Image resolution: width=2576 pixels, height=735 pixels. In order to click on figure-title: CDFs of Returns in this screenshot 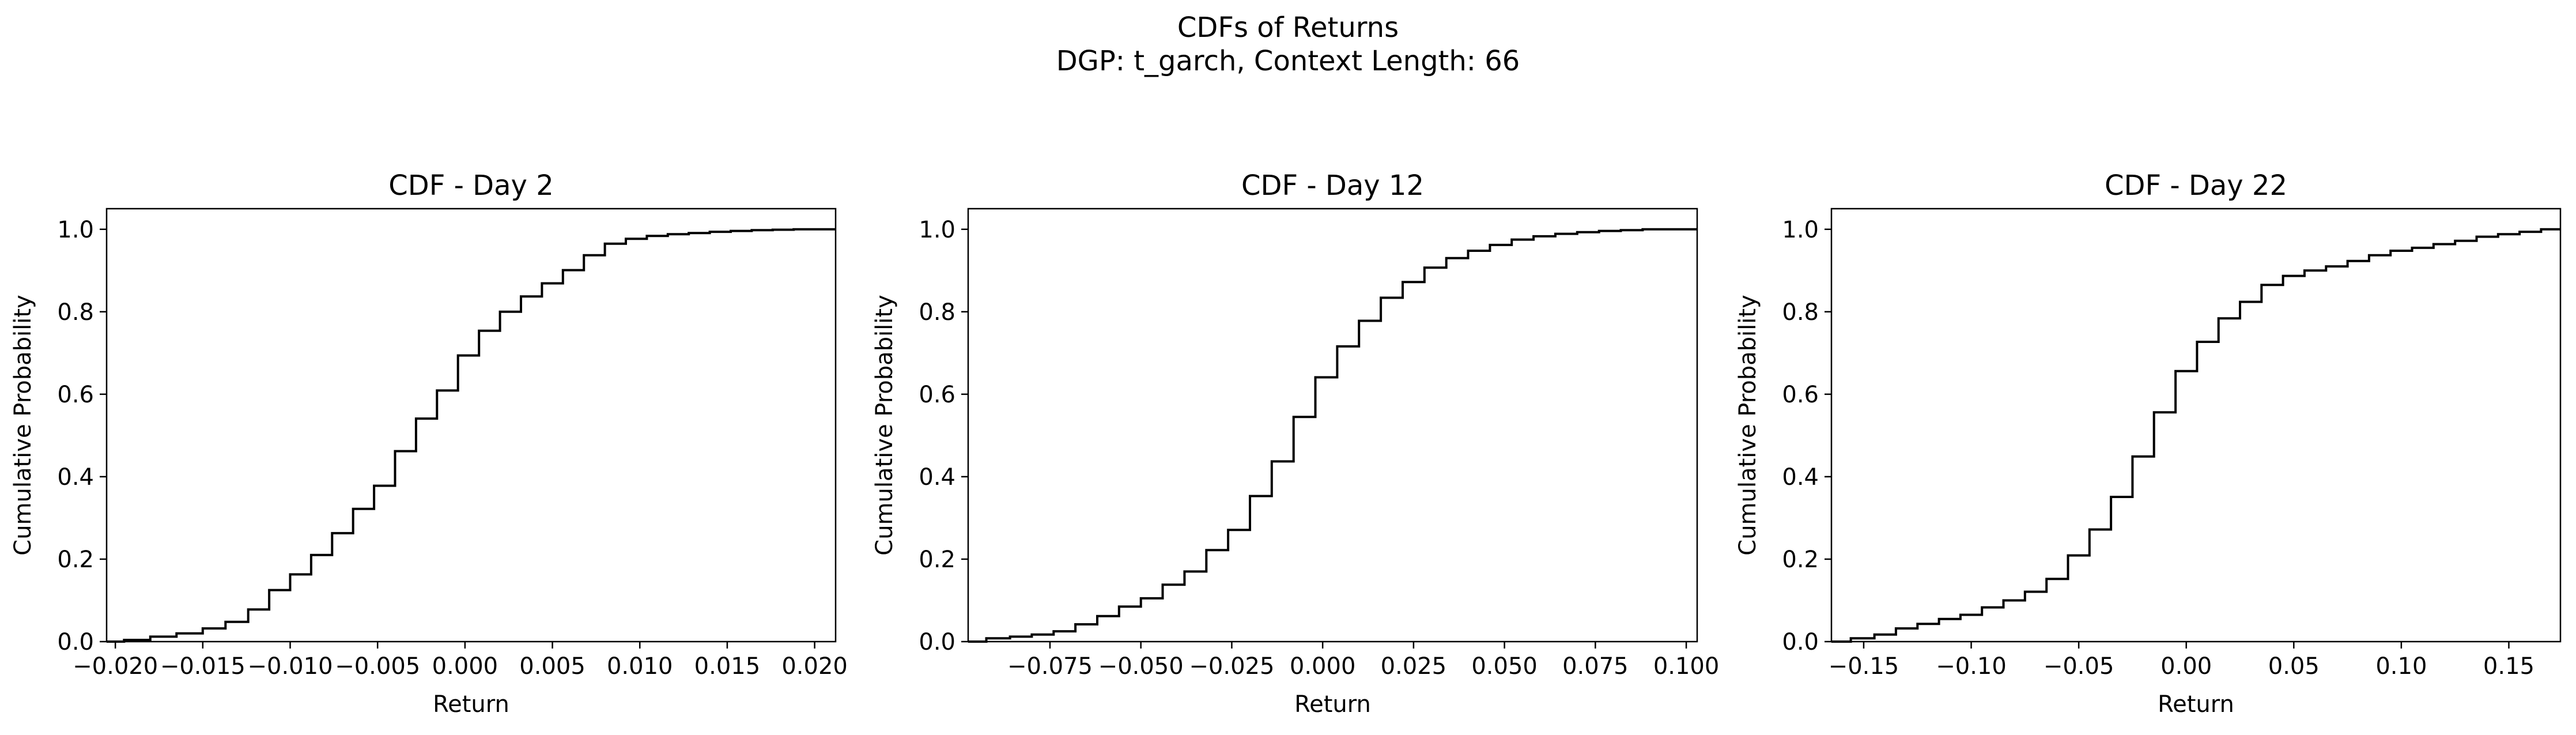, I will do `click(1288, 28)`.